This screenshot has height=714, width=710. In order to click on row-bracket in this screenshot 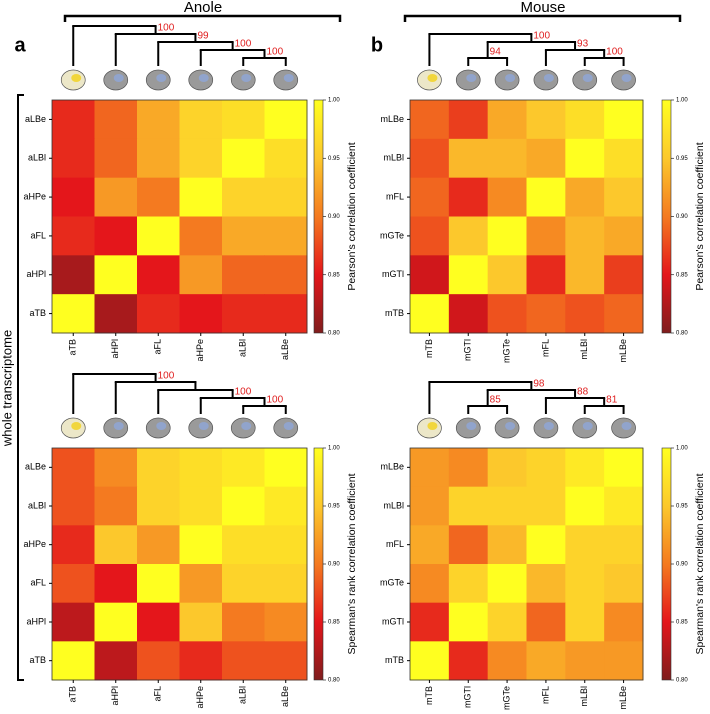, I will do `click(20, 387)`.